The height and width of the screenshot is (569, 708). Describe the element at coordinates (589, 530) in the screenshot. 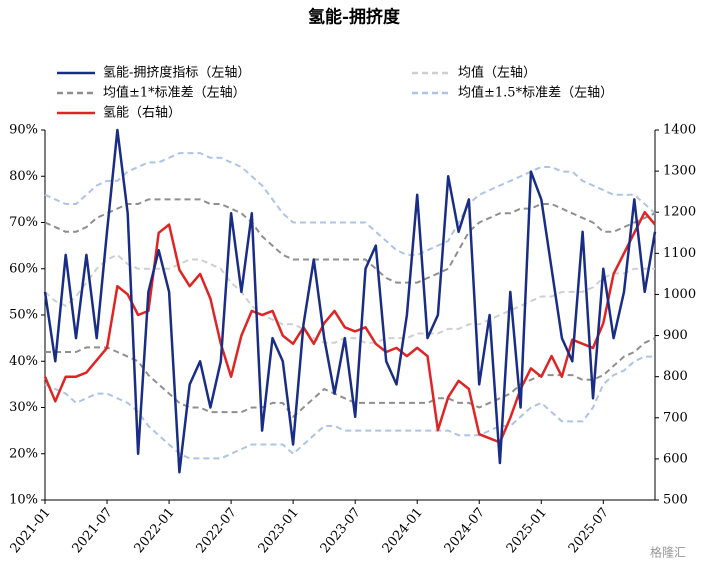

I see `x-tick-label: 2025-07` at that location.